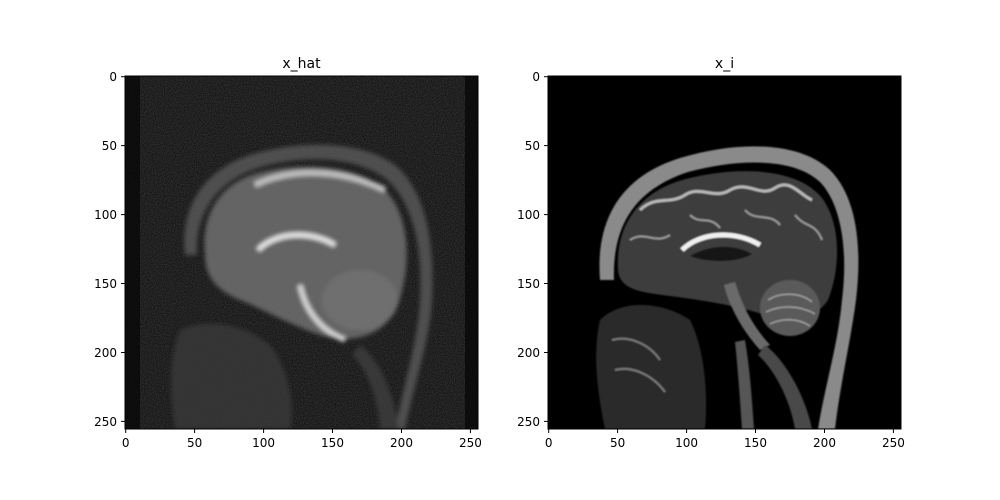 The width and height of the screenshot is (1000, 500). I want to click on panel-title: x_hat, so click(301, 64).